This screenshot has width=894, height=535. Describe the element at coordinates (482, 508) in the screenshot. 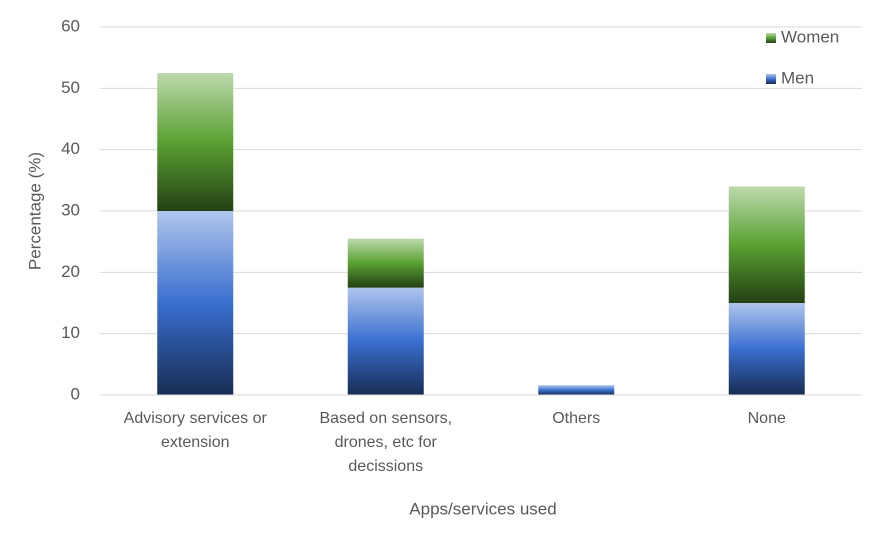

I see `x-axis-title: Apps/services used` at that location.